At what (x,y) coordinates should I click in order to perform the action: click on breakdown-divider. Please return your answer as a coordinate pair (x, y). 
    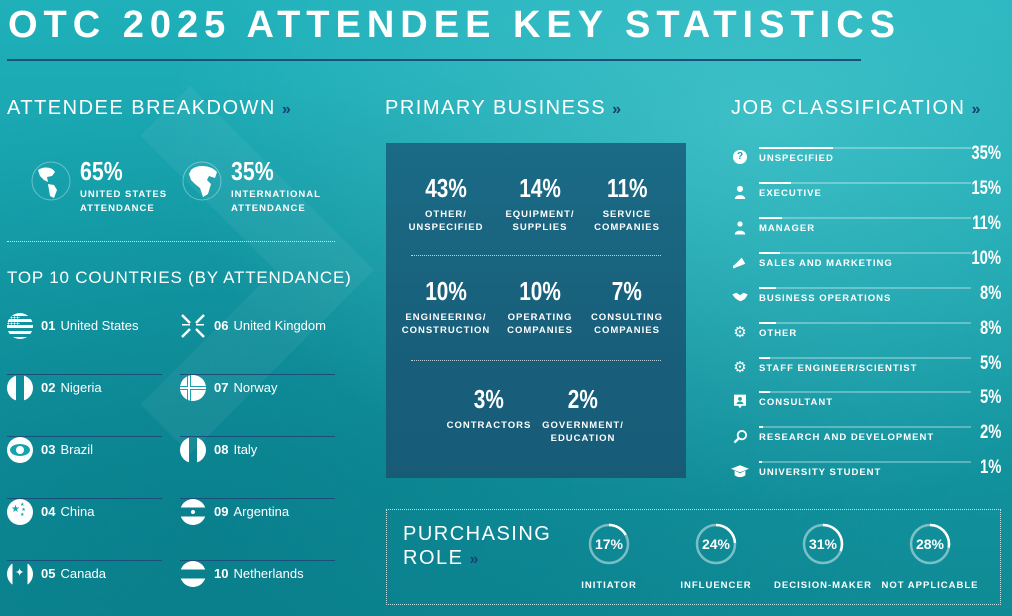
    Looking at the image, I should click on (171, 241).